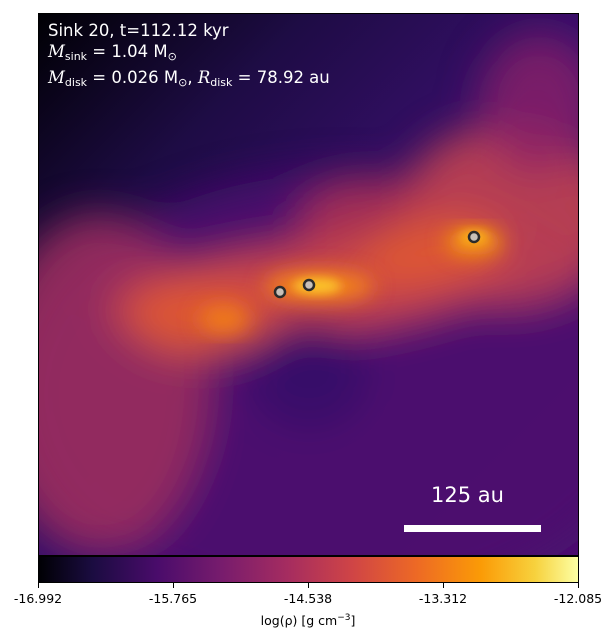 The height and width of the screenshot is (644, 615). What do you see at coordinates (308, 621) in the screenshot?
I see `colorbar-label: log(ρ) [g cm−3]` at bounding box center [308, 621].